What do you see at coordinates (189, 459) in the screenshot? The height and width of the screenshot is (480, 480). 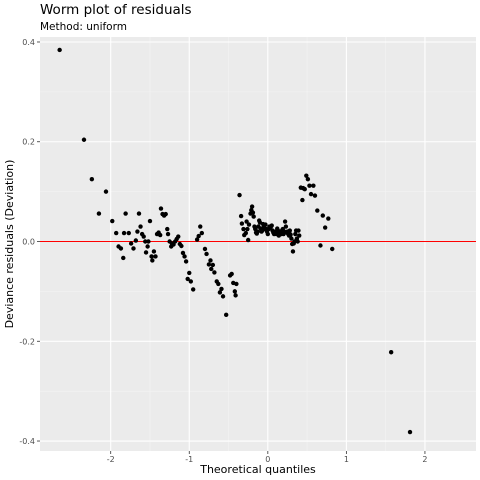 I see `x-tick-label: -1` at bounding box center [189, 459].